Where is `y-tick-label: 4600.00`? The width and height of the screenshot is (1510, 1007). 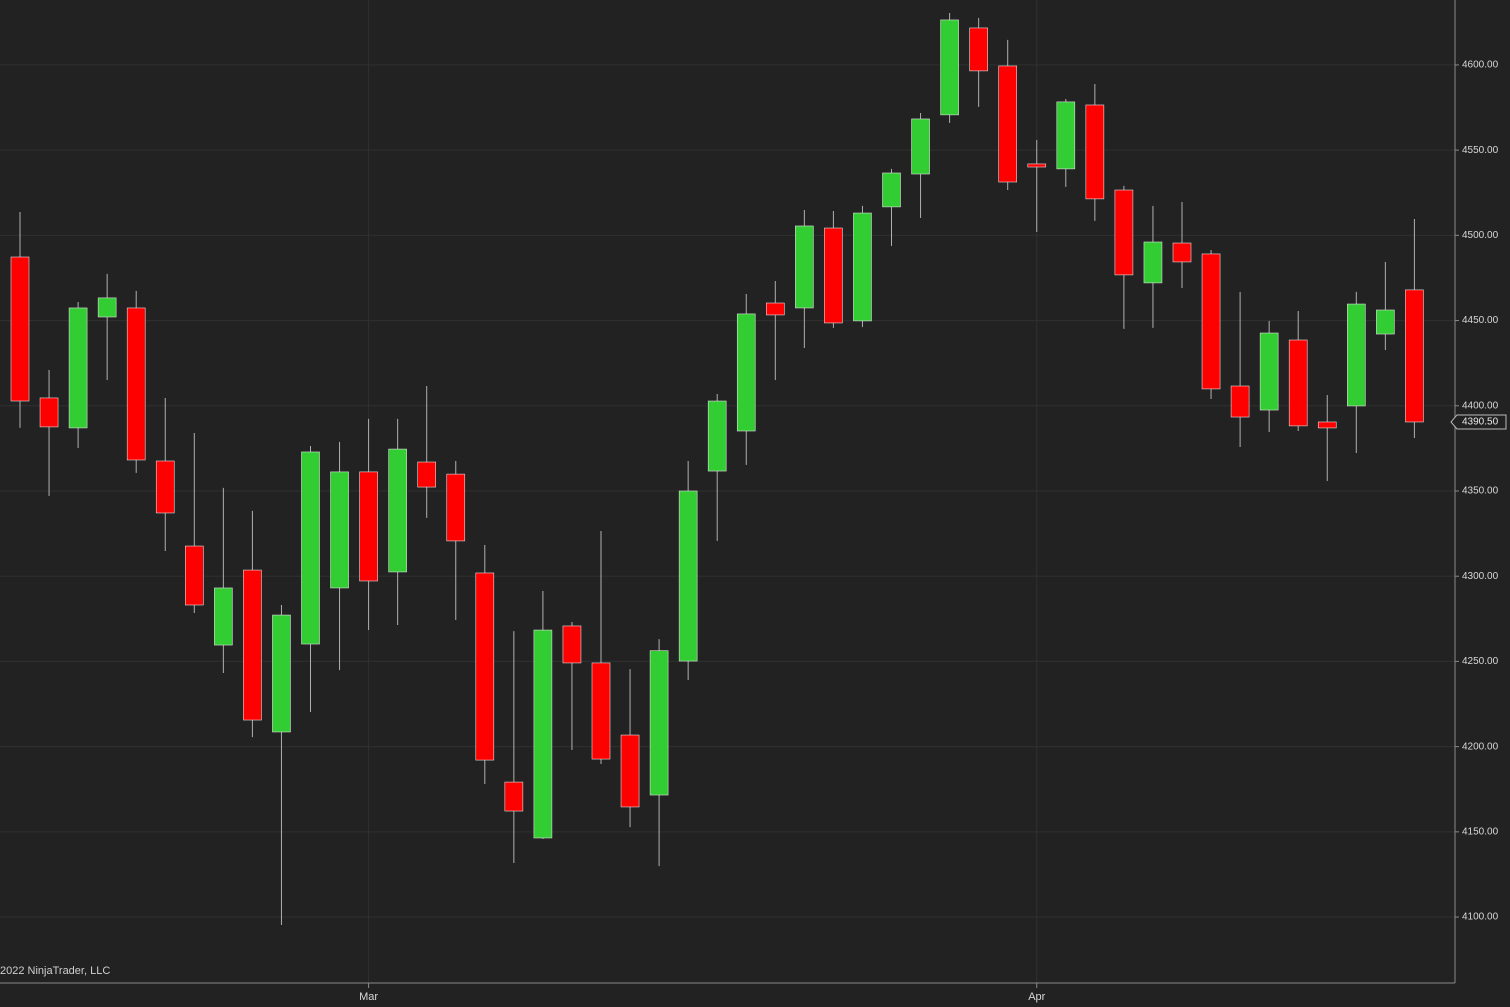
y-tick-label: 4600.00 is located at coordinates (1480, 65).